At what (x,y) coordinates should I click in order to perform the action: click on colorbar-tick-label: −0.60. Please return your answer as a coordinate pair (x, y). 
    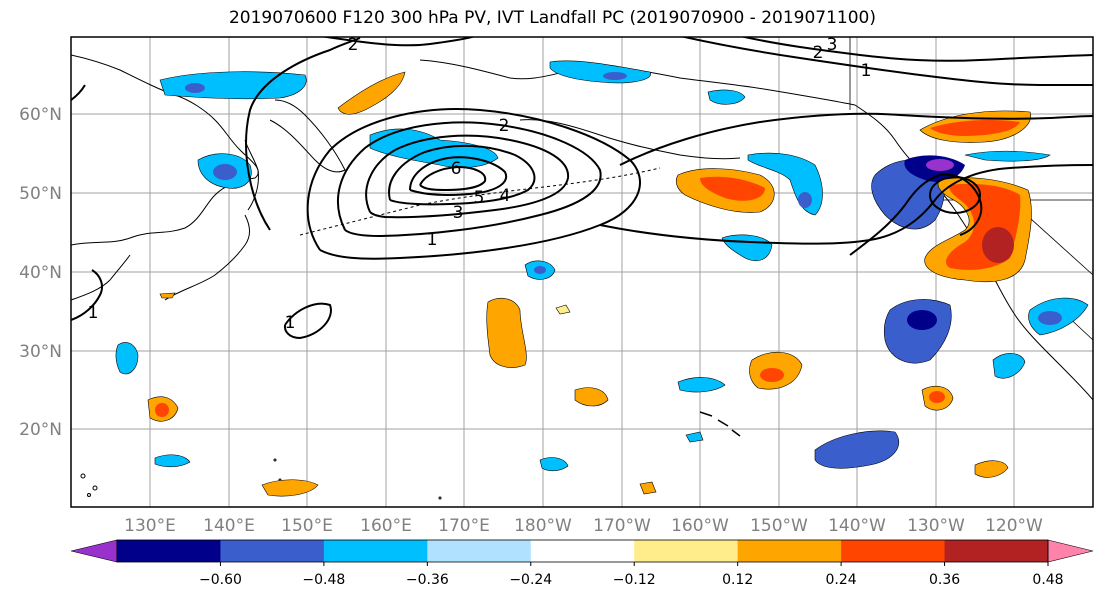
    Looking at the image, I should click on (220, 580).